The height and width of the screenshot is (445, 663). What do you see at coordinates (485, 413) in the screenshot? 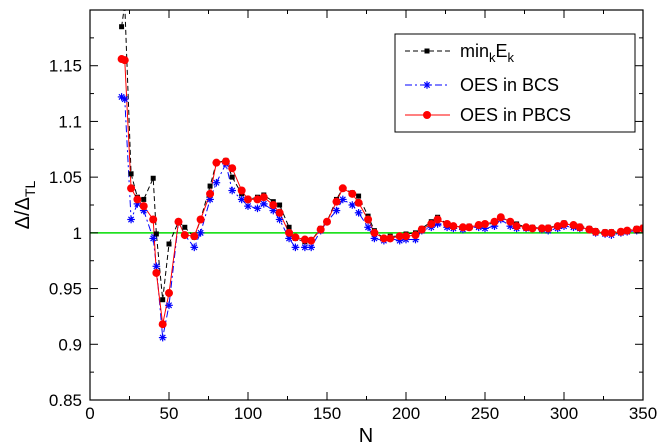
I see `x-tick-label: 250` at bounding box center [485, 413].